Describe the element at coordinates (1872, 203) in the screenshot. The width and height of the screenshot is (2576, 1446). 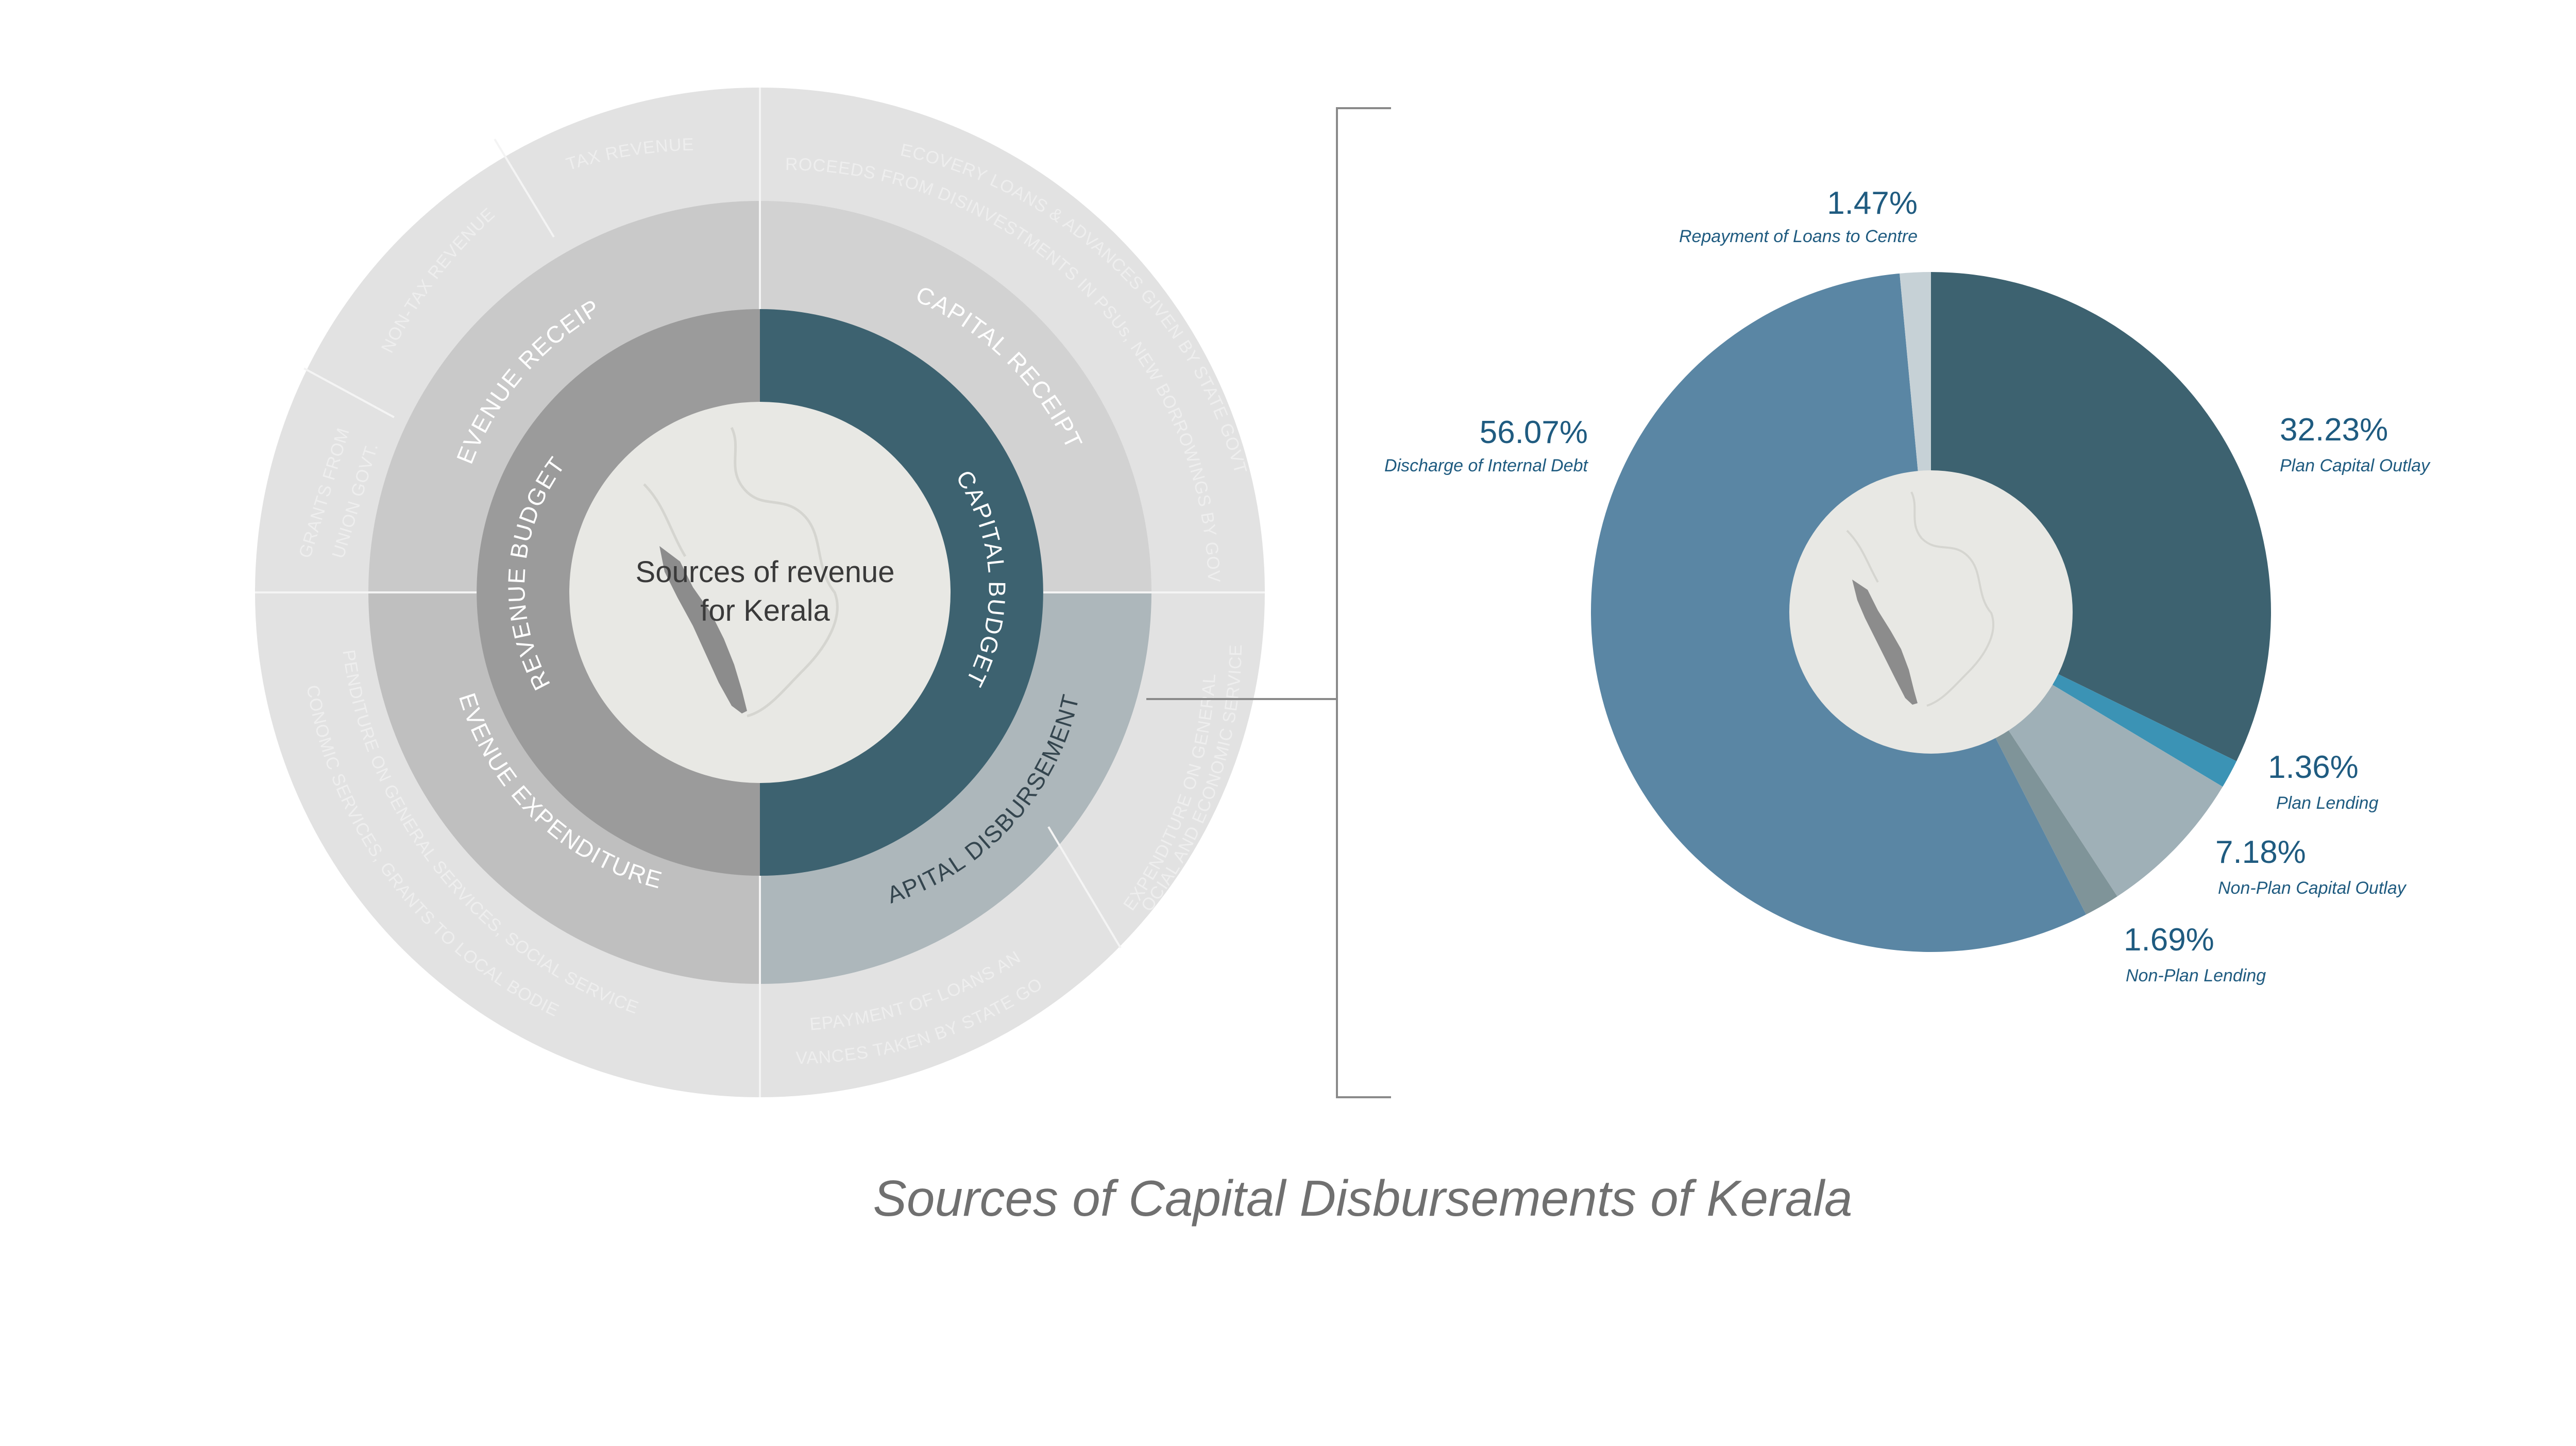
I see `pct-repayment-loans-centre: 1.47%` at that location.